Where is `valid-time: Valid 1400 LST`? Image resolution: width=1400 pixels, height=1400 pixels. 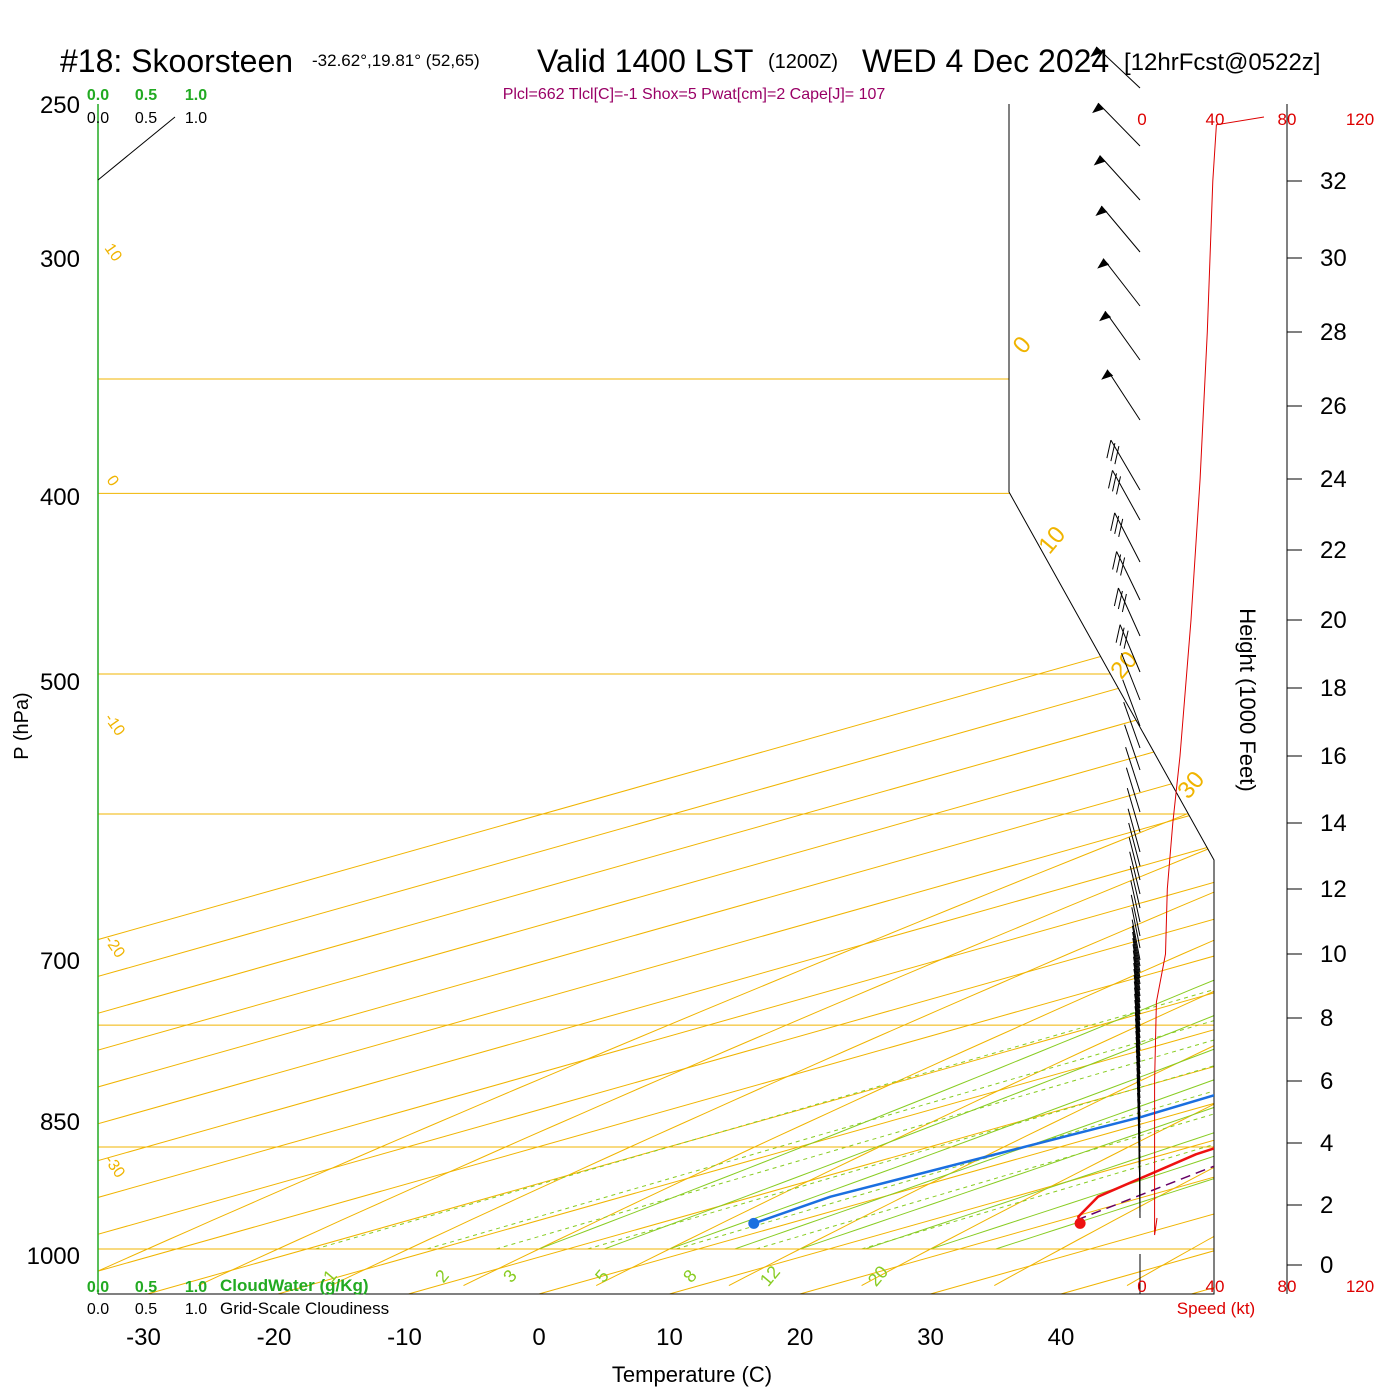 valid-time: Valid 1400 LST is located at coordinates (645, 61).